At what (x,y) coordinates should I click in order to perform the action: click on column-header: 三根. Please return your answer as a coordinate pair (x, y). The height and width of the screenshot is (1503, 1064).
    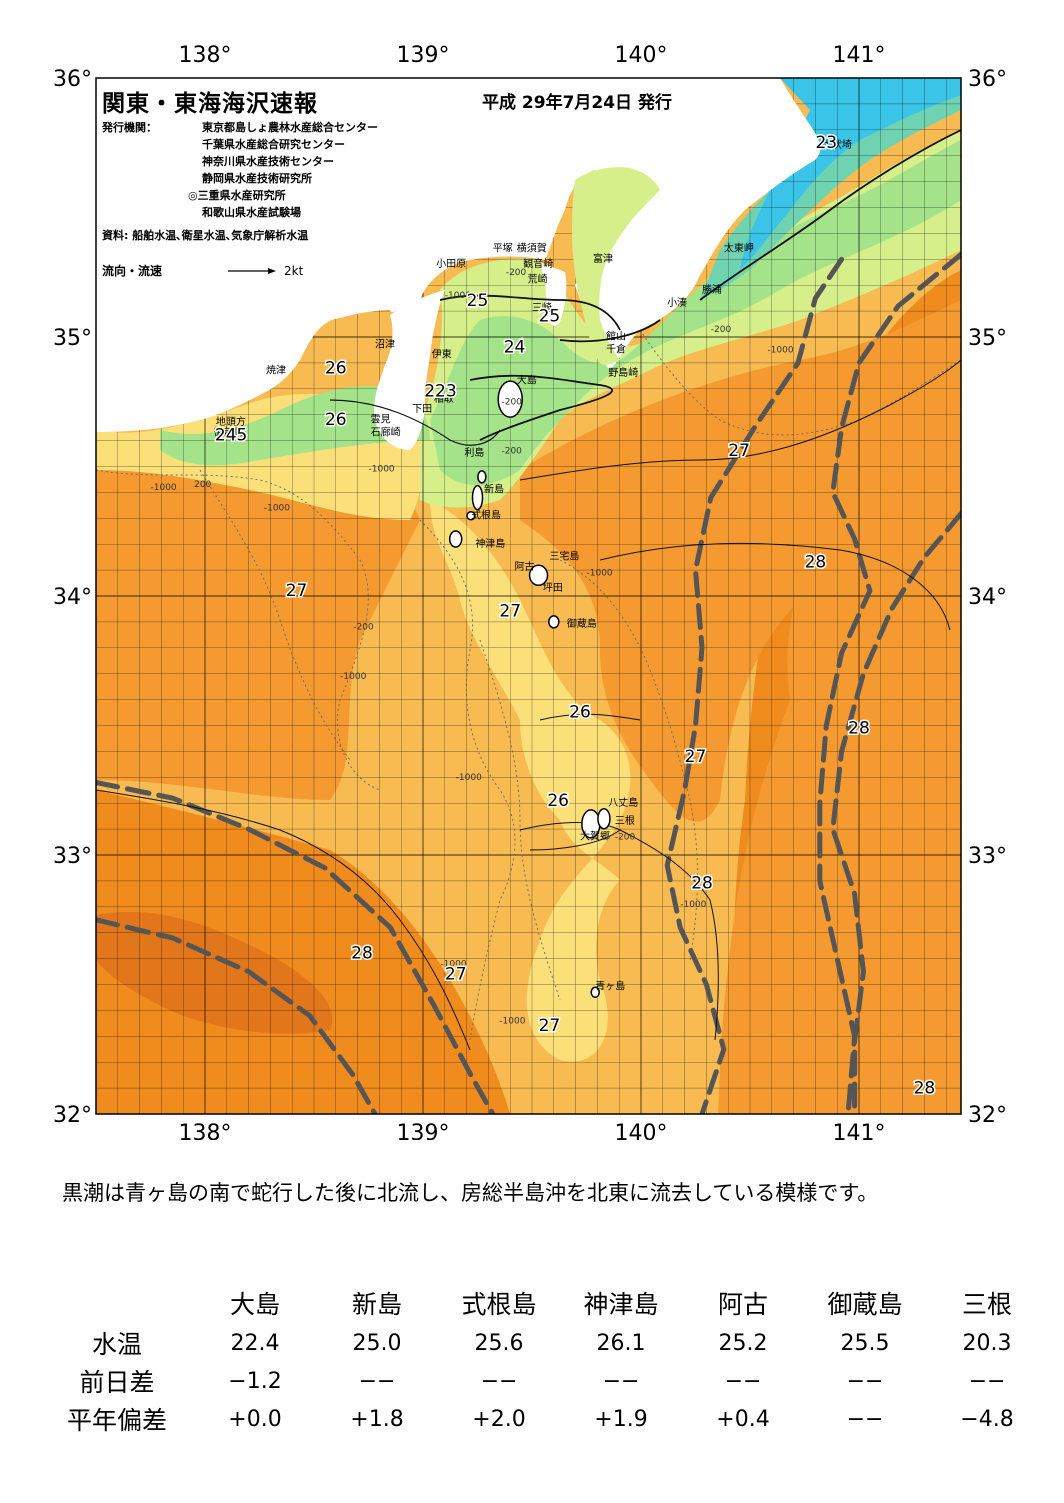
    Looking at the image, I should click on (986, 1304).